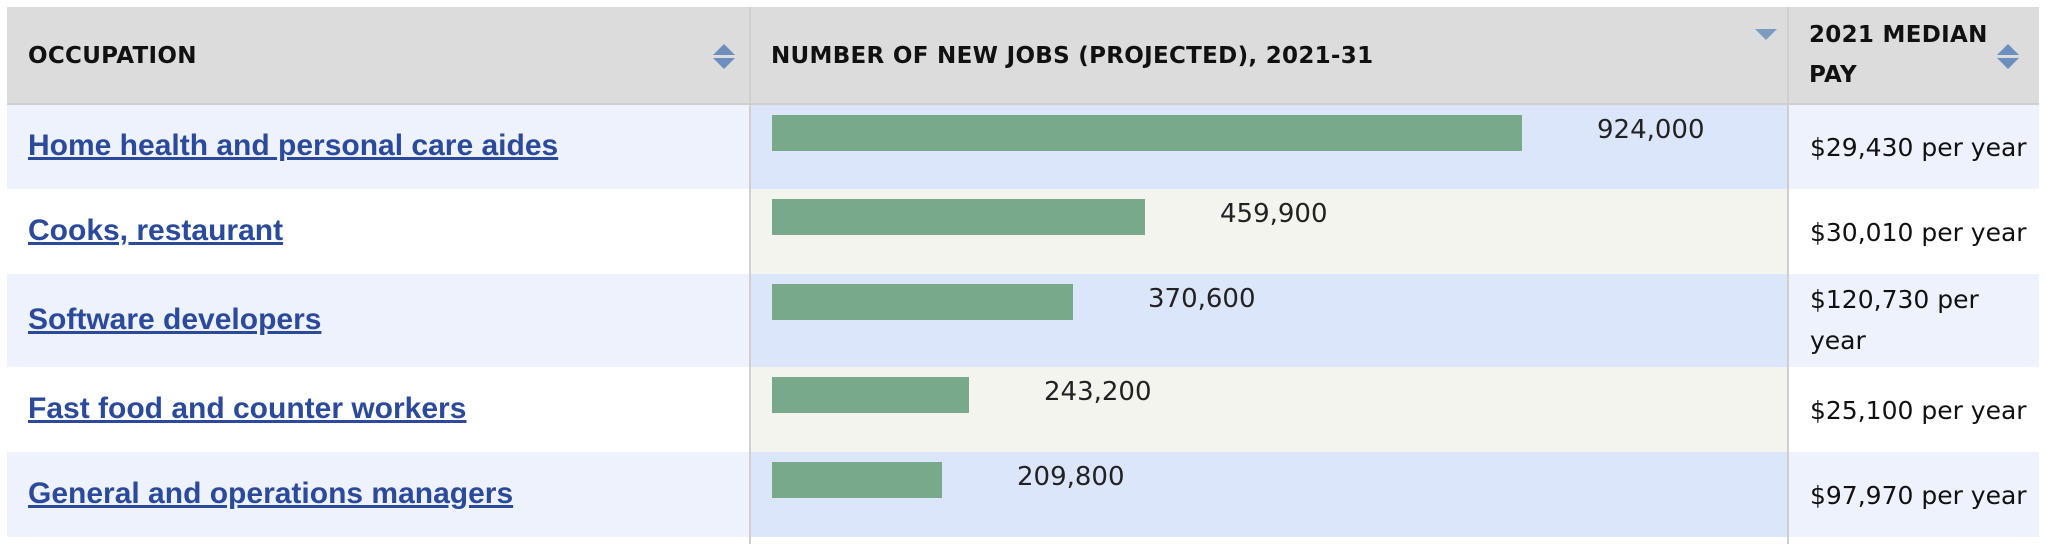  What do you see at coordinates (1269, 320) in the screenshot?
I see `bar-cell: 370,600` at bounding box center [1269, 320].